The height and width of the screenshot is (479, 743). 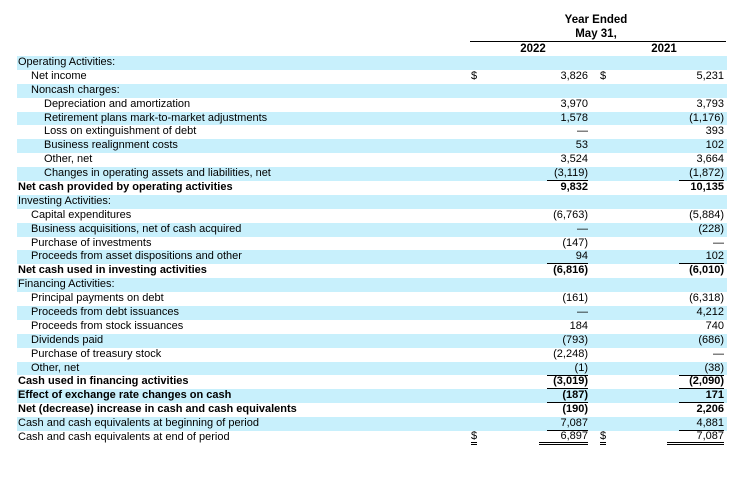 What do you see at coordinates (567, 382) in the screenshot?
I see `value-2022: (3,019)` at bounding box center [567, 382].